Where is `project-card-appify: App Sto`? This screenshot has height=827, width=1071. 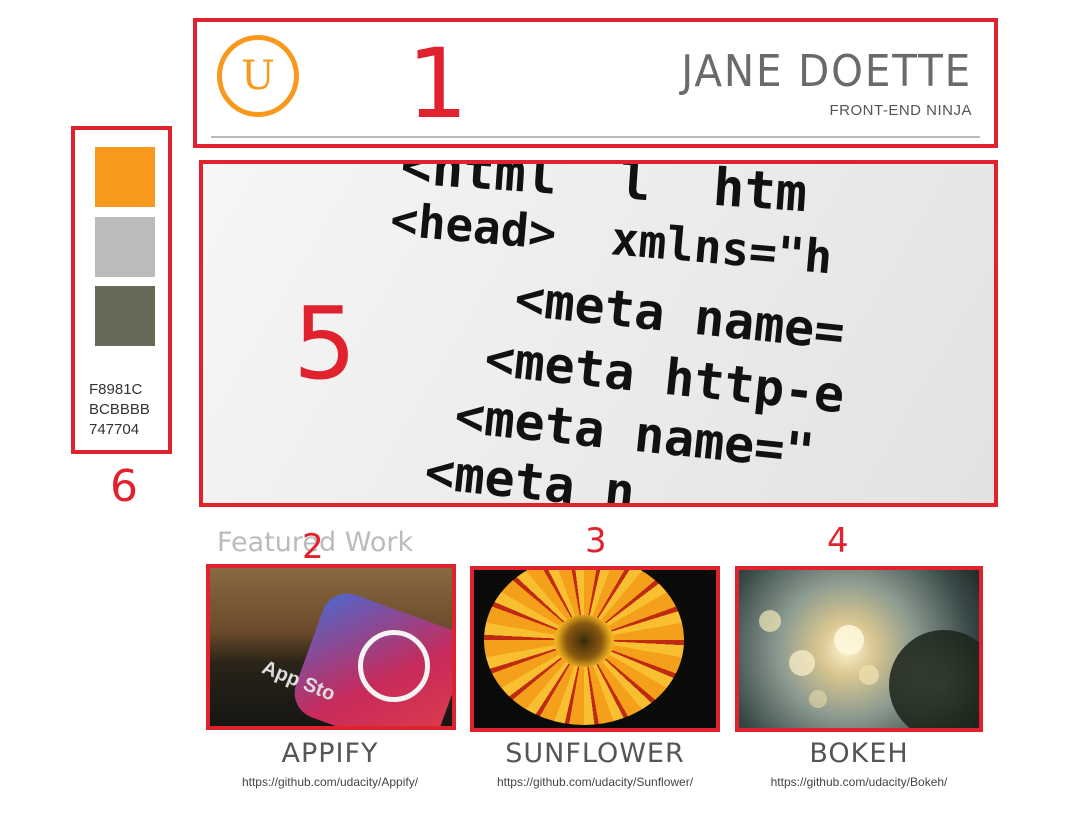 project-card-appify: App Sto is located at coordinates (331, 647).